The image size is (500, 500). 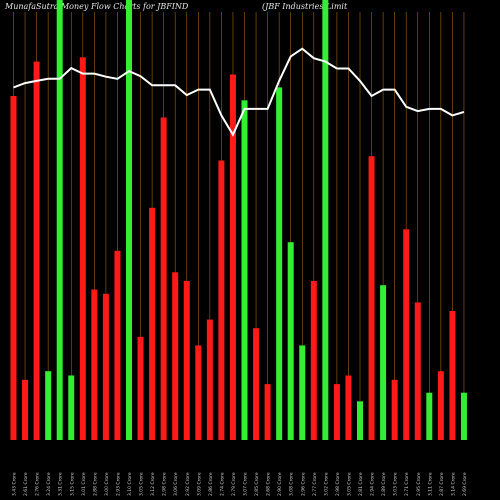 I want to click on x-tick-label: 2.89 Crore, so click(x=384, y=484).